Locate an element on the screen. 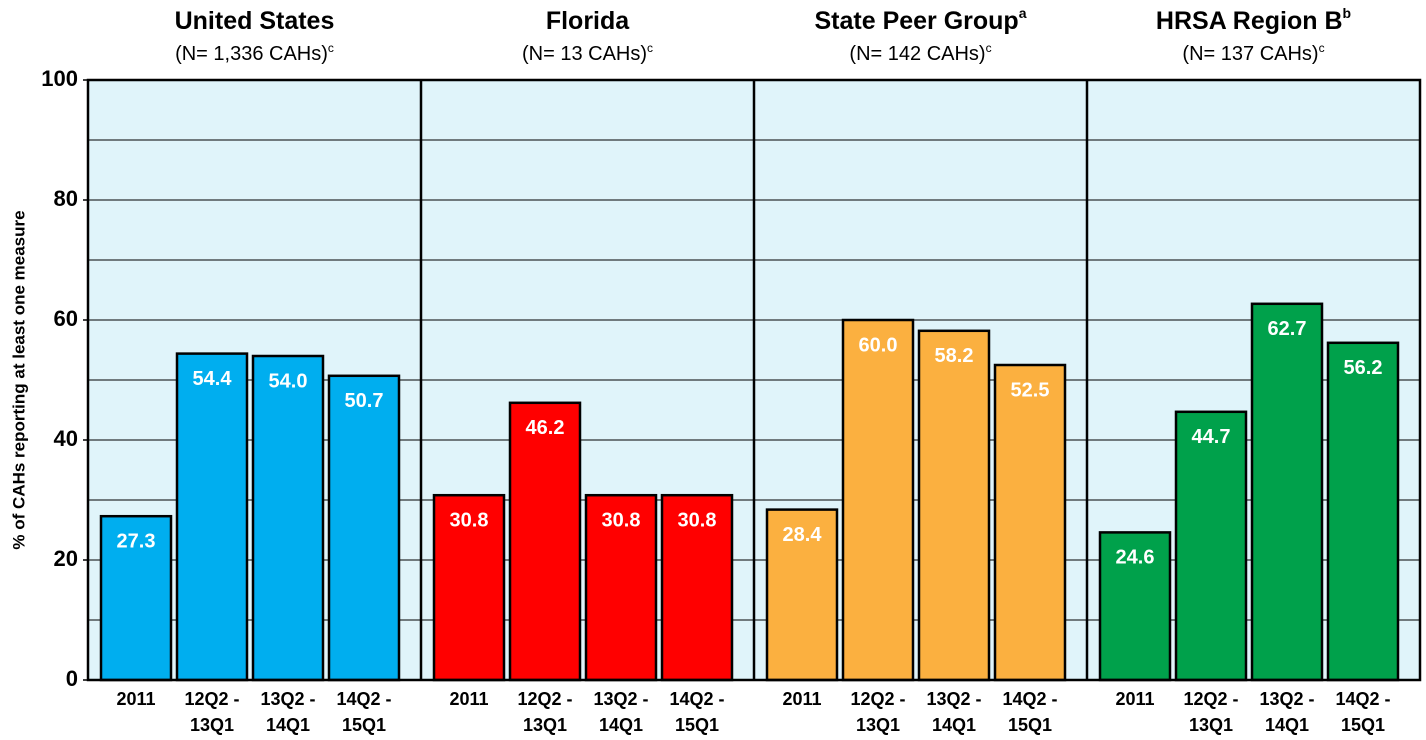  value-label: 56.2 is located at coordinates (1363, 368).